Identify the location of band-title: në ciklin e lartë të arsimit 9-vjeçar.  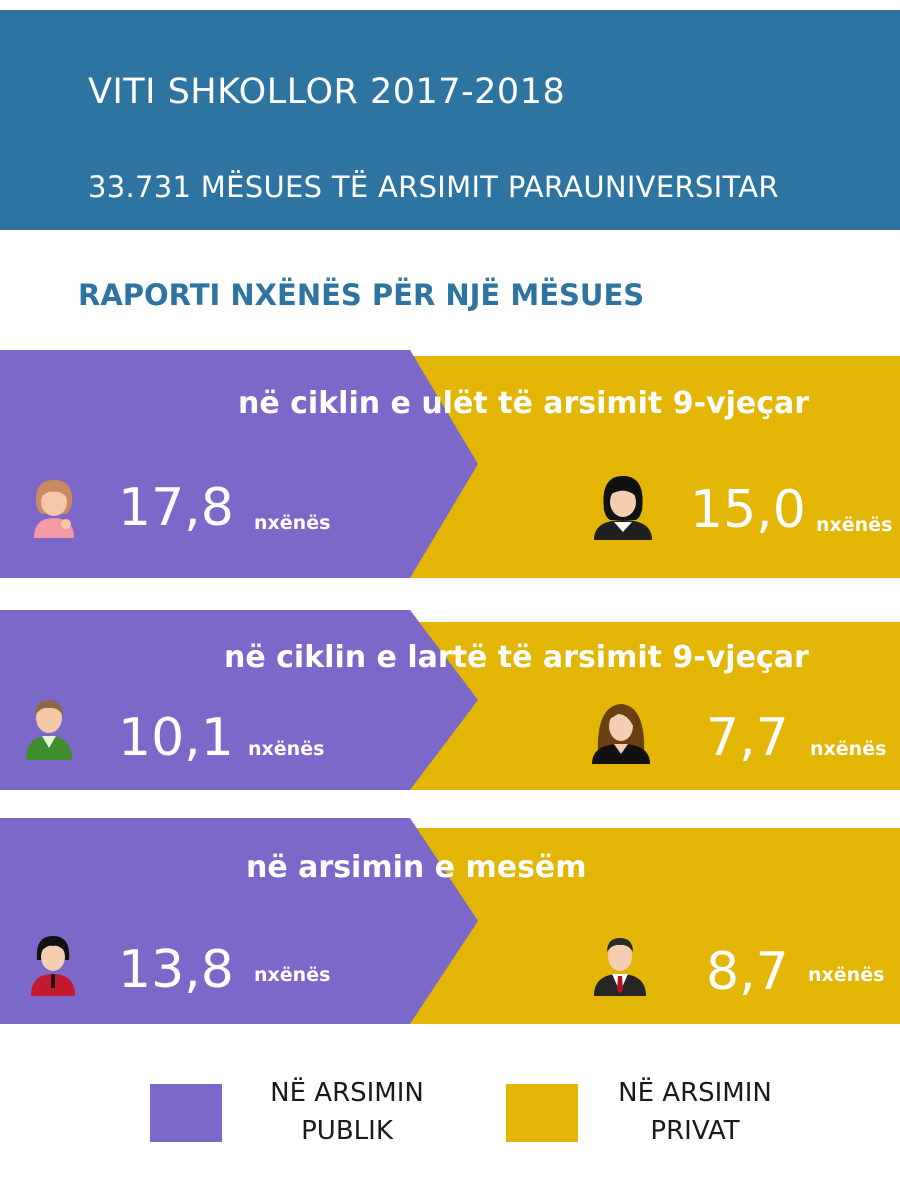
(516, 657).